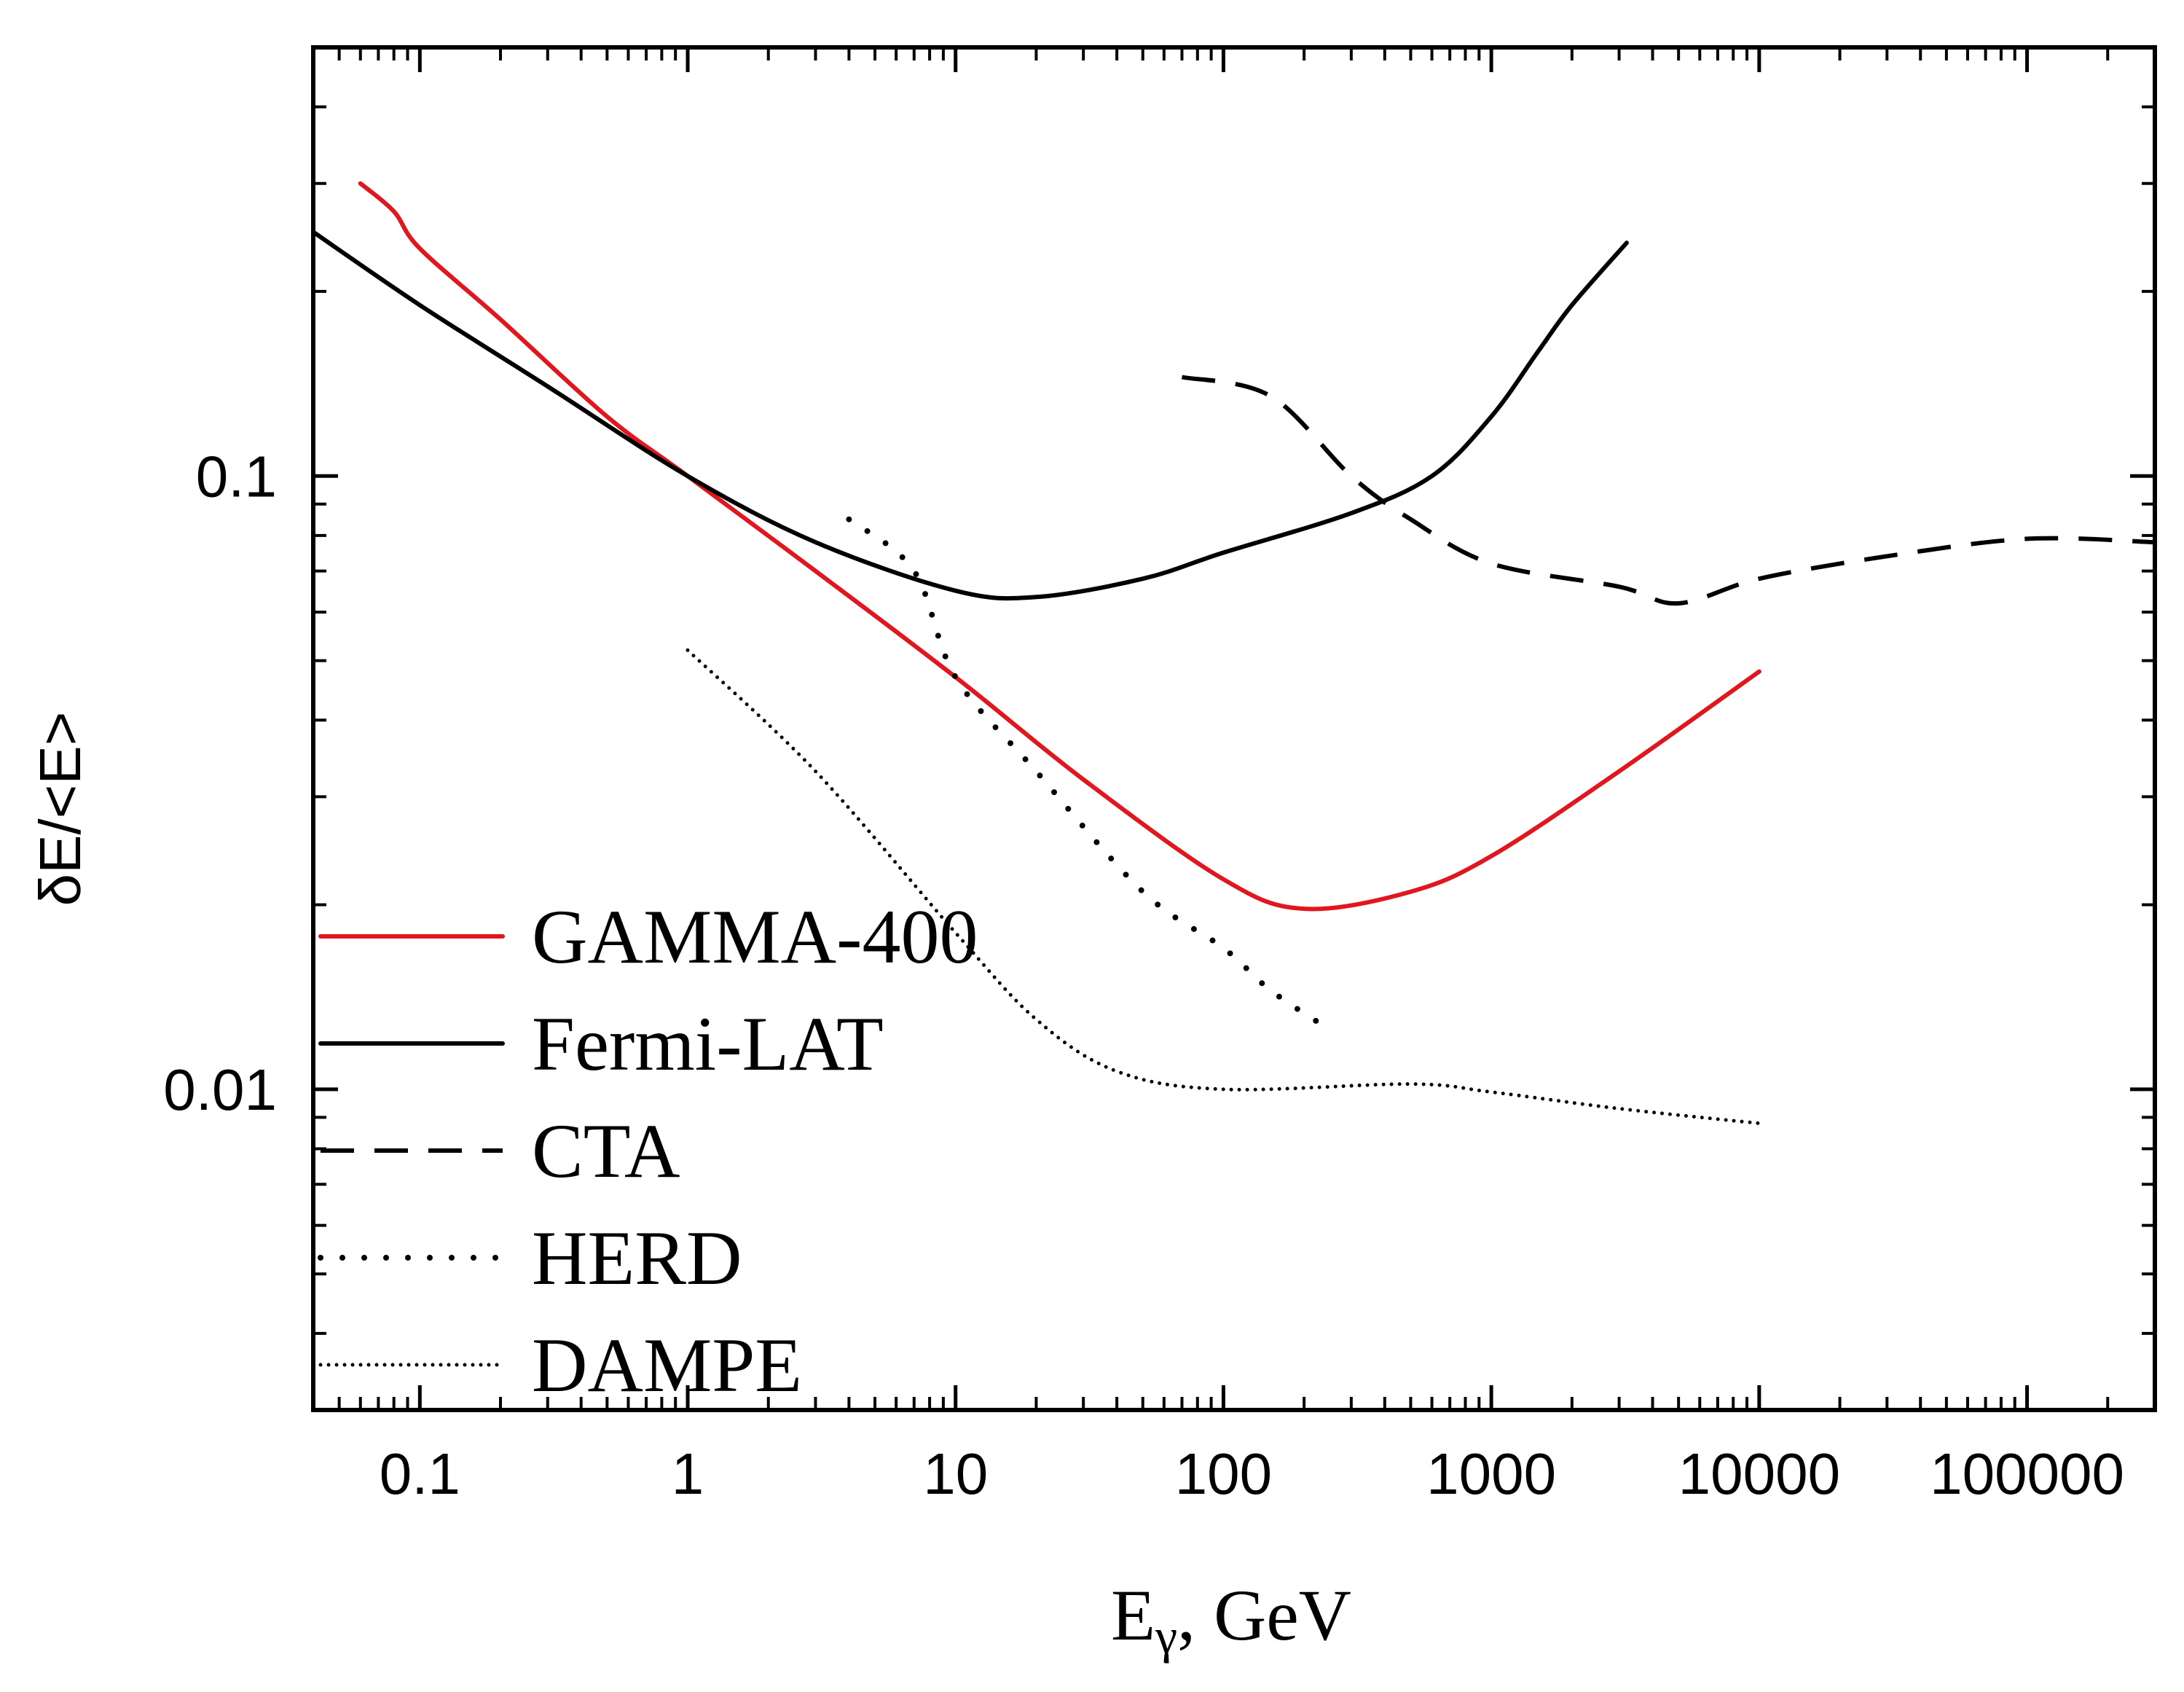 This screenshot has width=2184, height=1692. What do you see at coordinates (755, 936) in the screenshot?
I see `legend-label-gamma-400: GAMMA-400` at bounding box center [755, 936].